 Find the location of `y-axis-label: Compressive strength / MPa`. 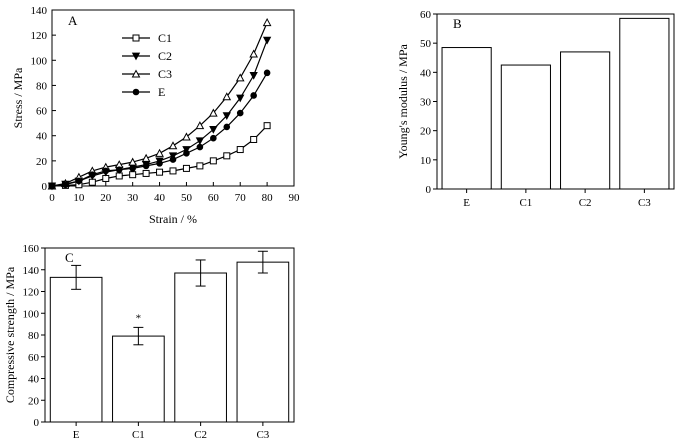

y-axis-label: Compressive strength / MPa is located at coordinates (10, 334).